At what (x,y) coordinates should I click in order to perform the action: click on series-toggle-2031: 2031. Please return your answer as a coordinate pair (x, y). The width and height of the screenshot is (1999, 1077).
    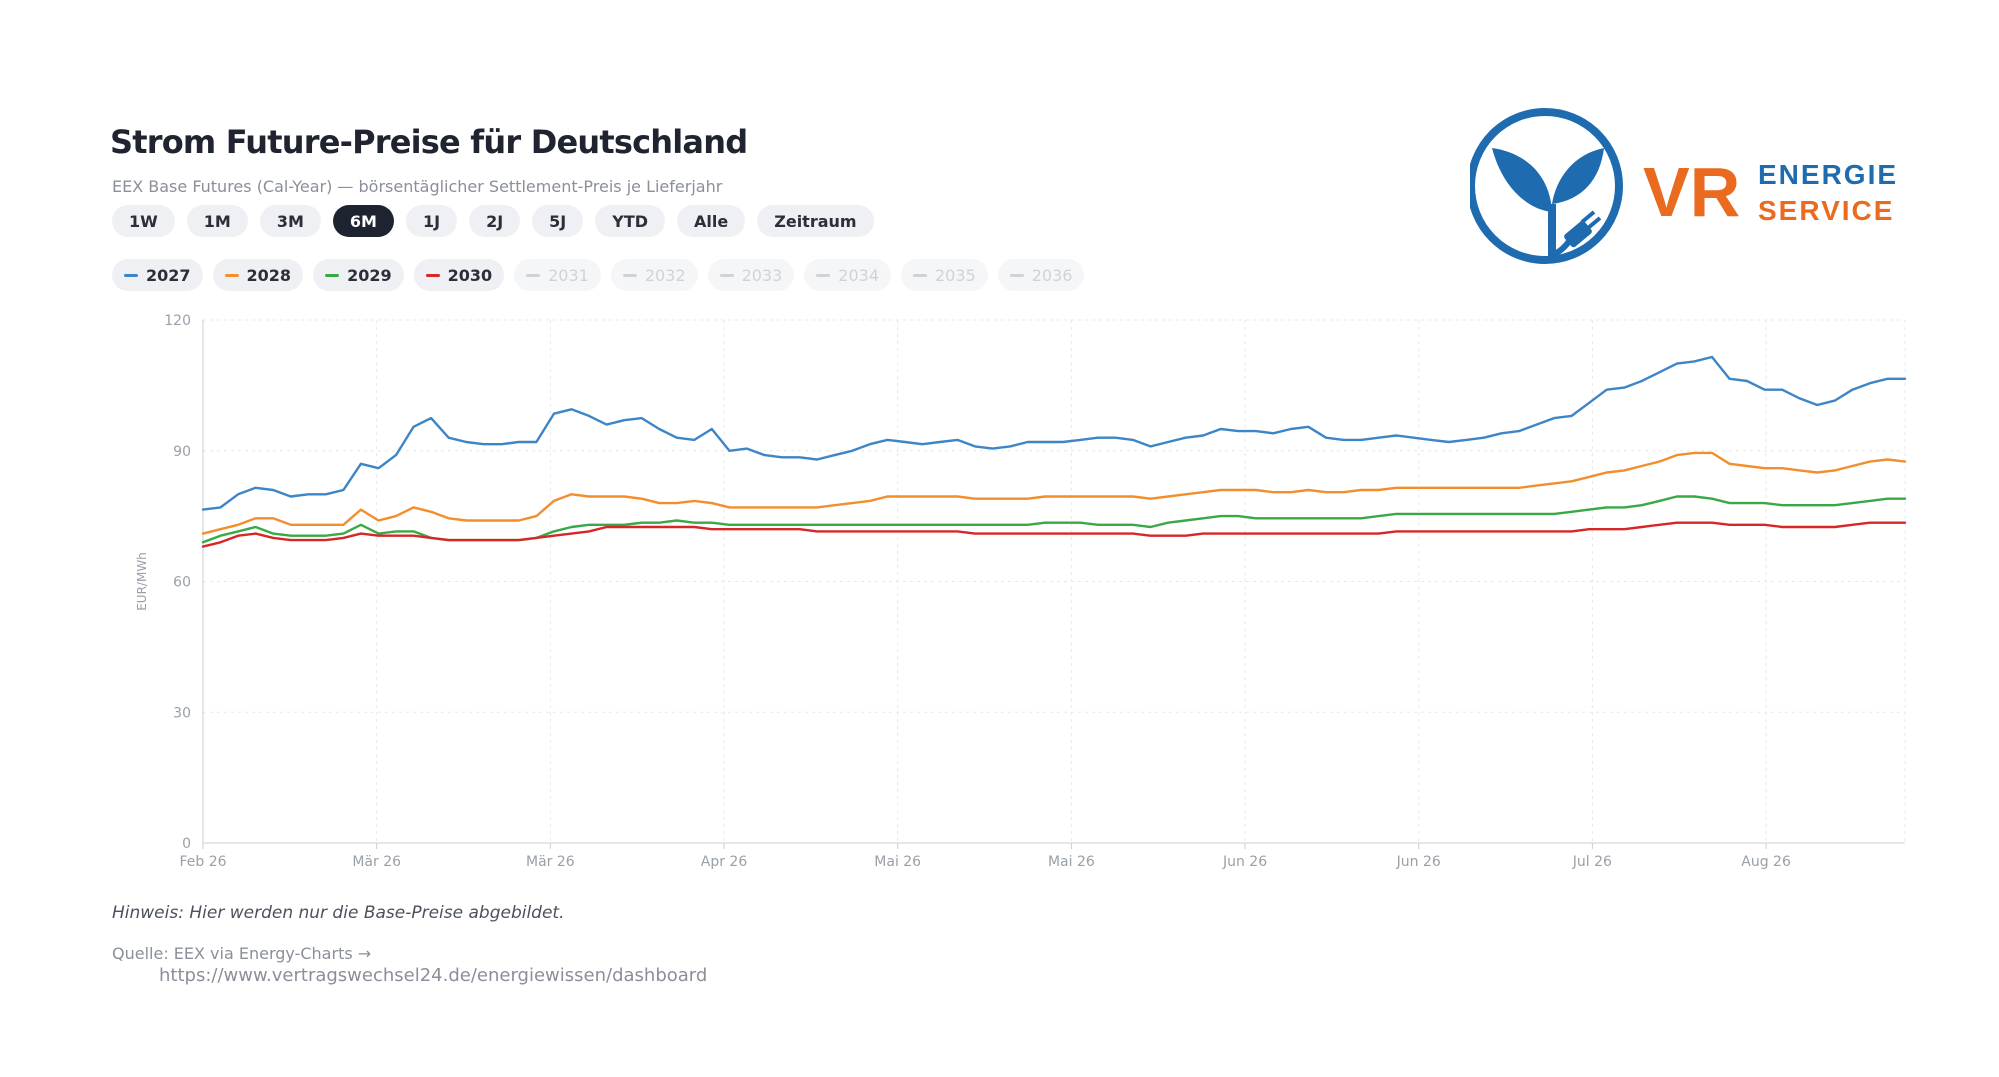
    Looking at the image, I should click on (557, 275).